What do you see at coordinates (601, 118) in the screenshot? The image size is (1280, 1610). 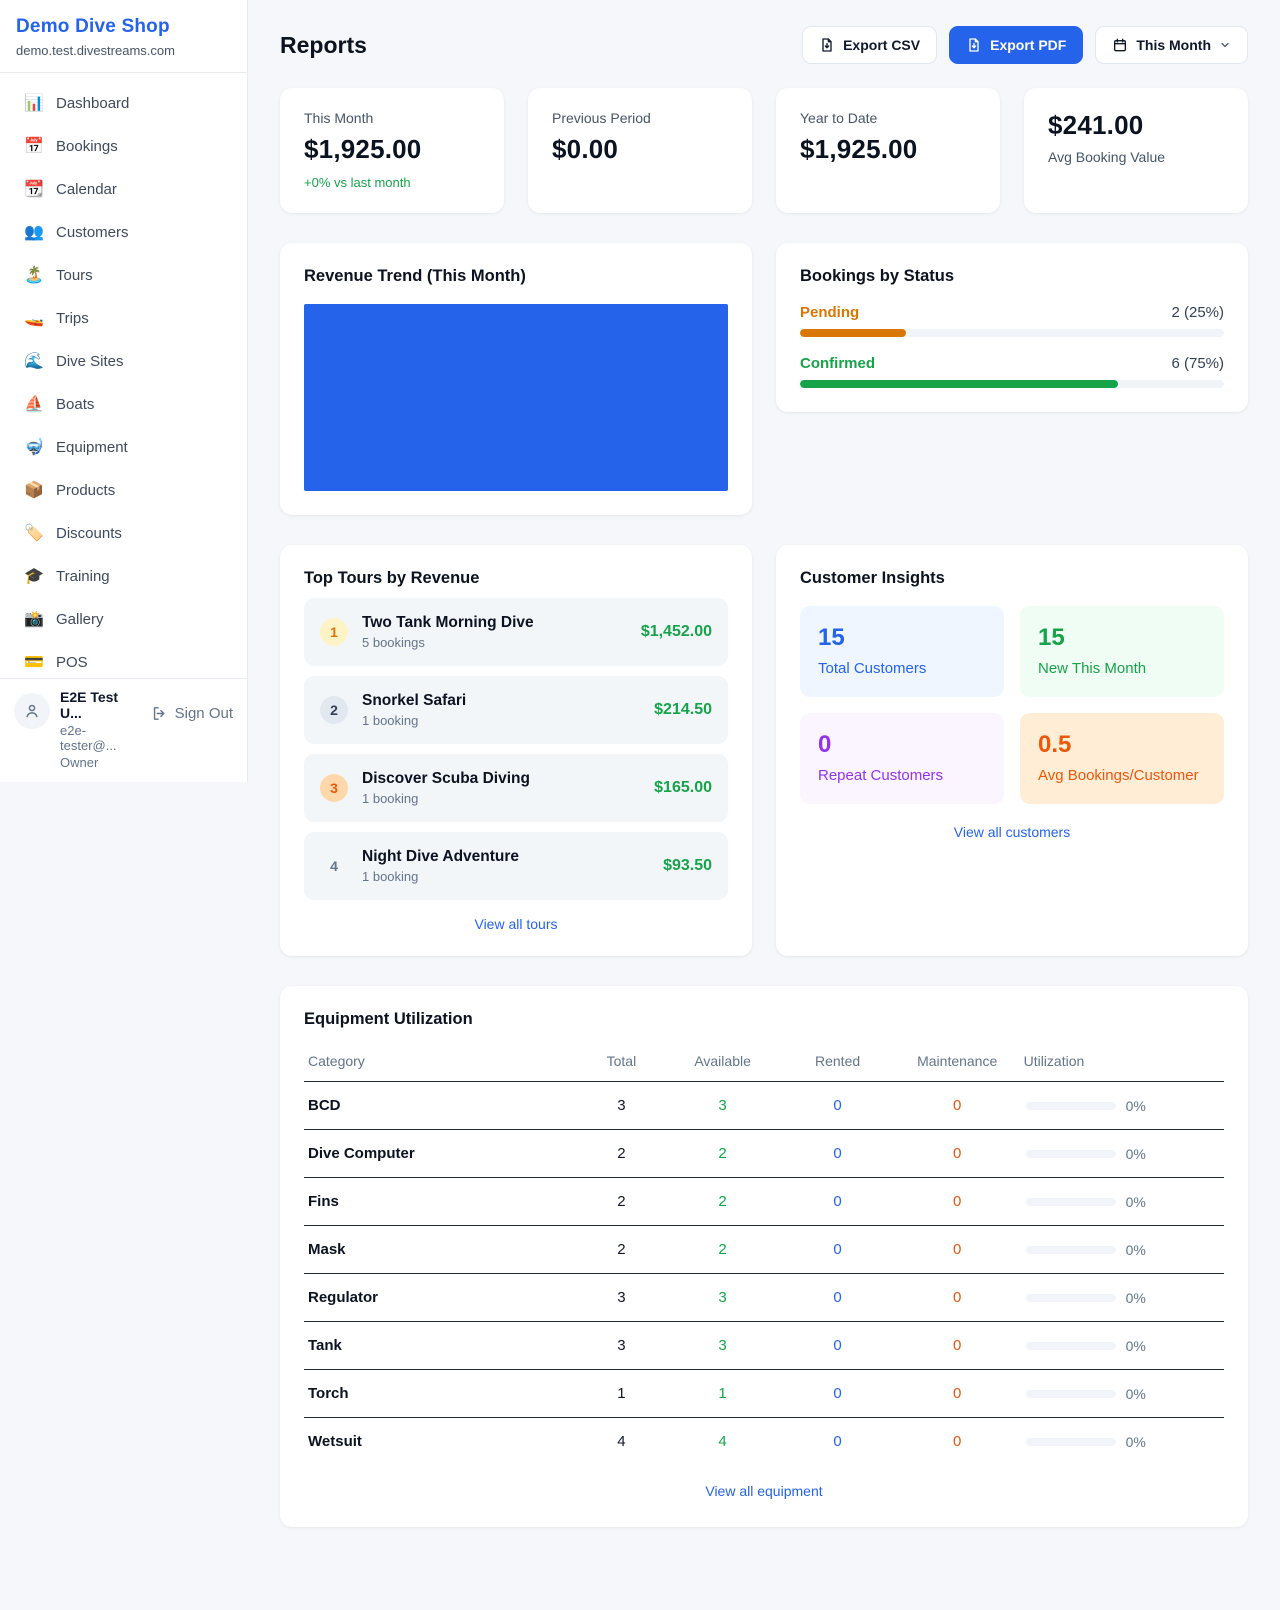 I see `stat-label: Previous Period` at bounding box center [601, 118].